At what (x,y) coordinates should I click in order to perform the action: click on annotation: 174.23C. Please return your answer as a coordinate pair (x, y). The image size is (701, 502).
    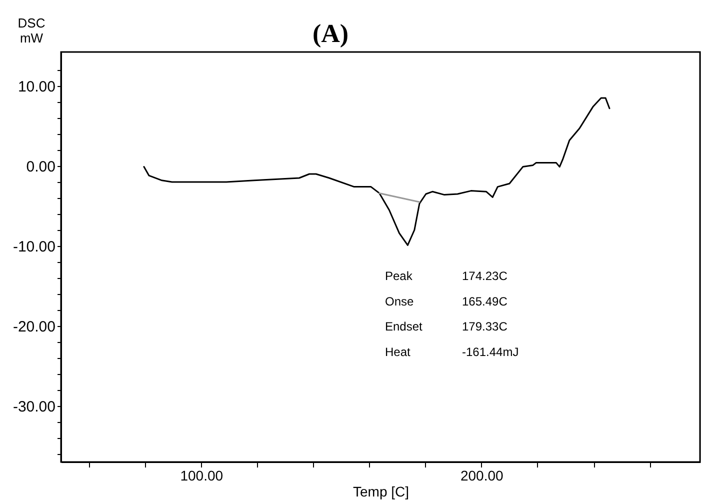
    Looking at the image, I should click on (485, 276).